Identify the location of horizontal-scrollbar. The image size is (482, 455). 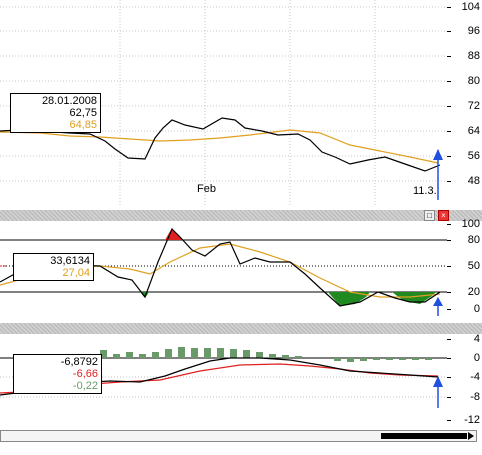
(238, 436).